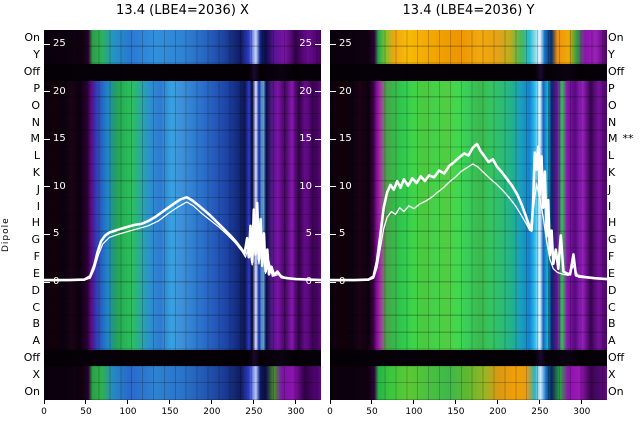 Image resolution: width=640 pixels, height=440 pixels. What do you see at coordinates (611, 257) in the screenshot?
I see `row-label-right-f-13: F` at bounding box center [611, 257].